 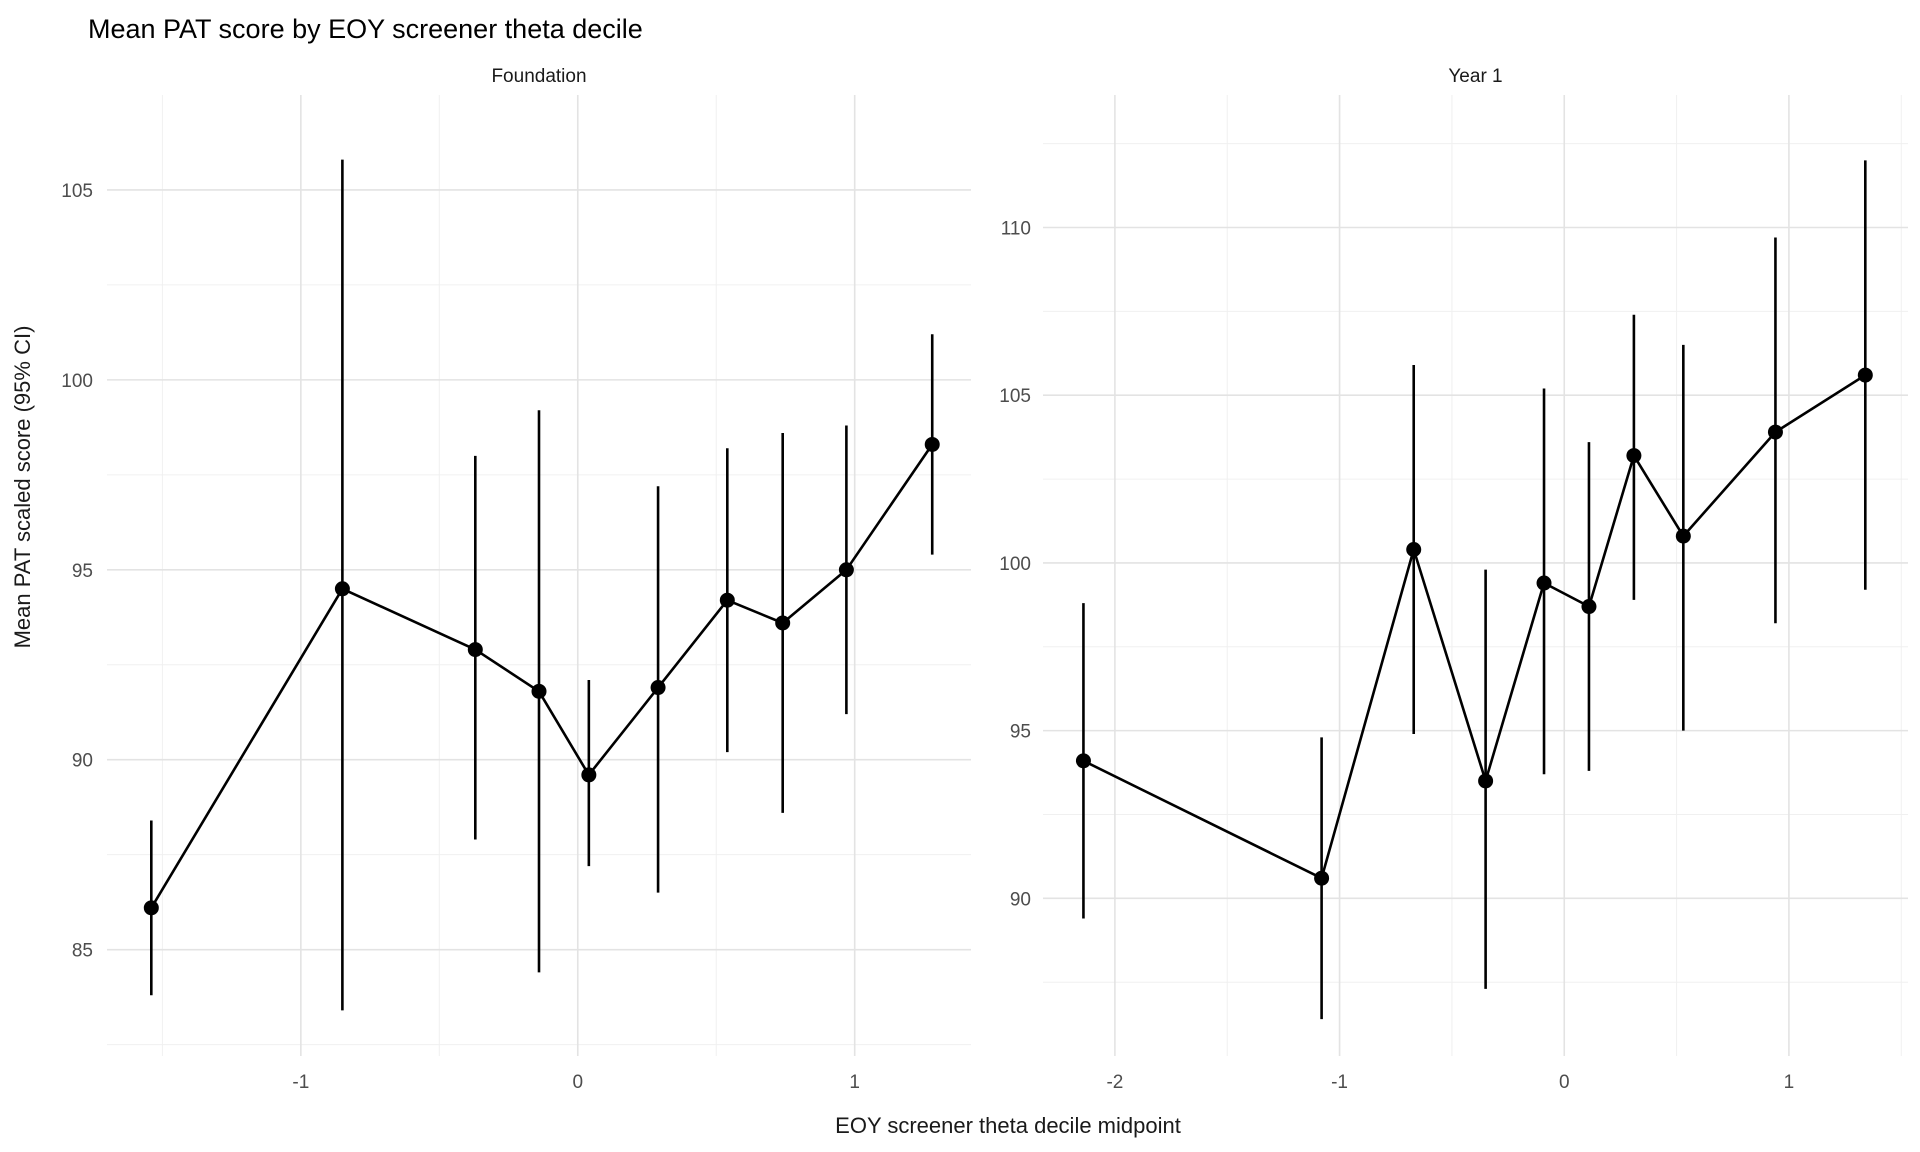 What do you see at coordinates (1016, 228) in the screenshot?
I see `y-axis-tick-label: 110` at bounding box center [1016, 228].